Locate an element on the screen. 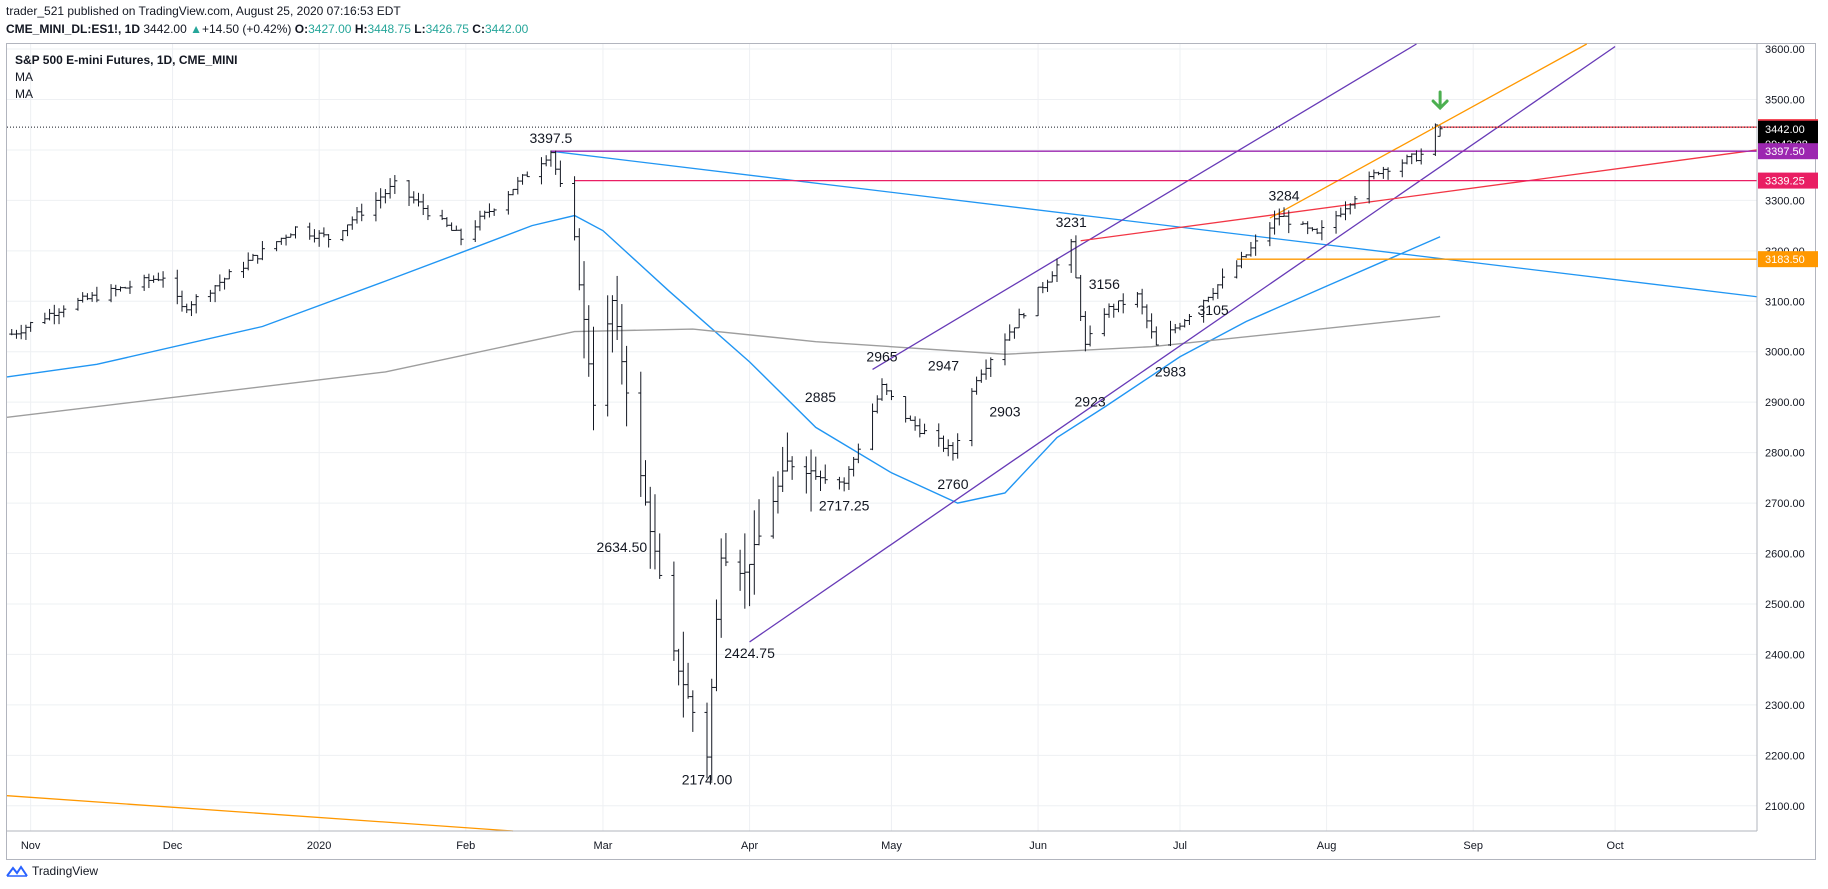 This screenshot has height=889, width=1828. price-tag: 3397.50 is located at coordinates (1785, 152).